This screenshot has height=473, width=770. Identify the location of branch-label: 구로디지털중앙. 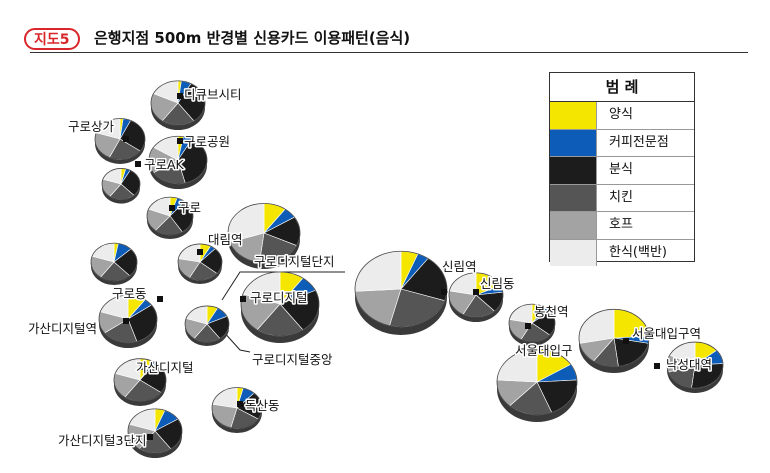
(292, 359).